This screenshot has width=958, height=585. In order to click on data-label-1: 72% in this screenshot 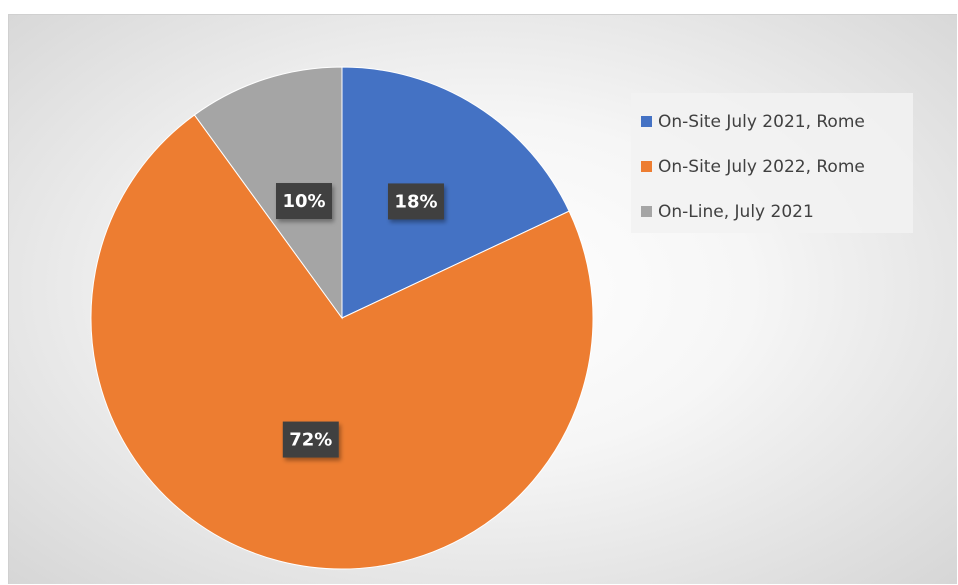, I will do `click(310, 439)`.